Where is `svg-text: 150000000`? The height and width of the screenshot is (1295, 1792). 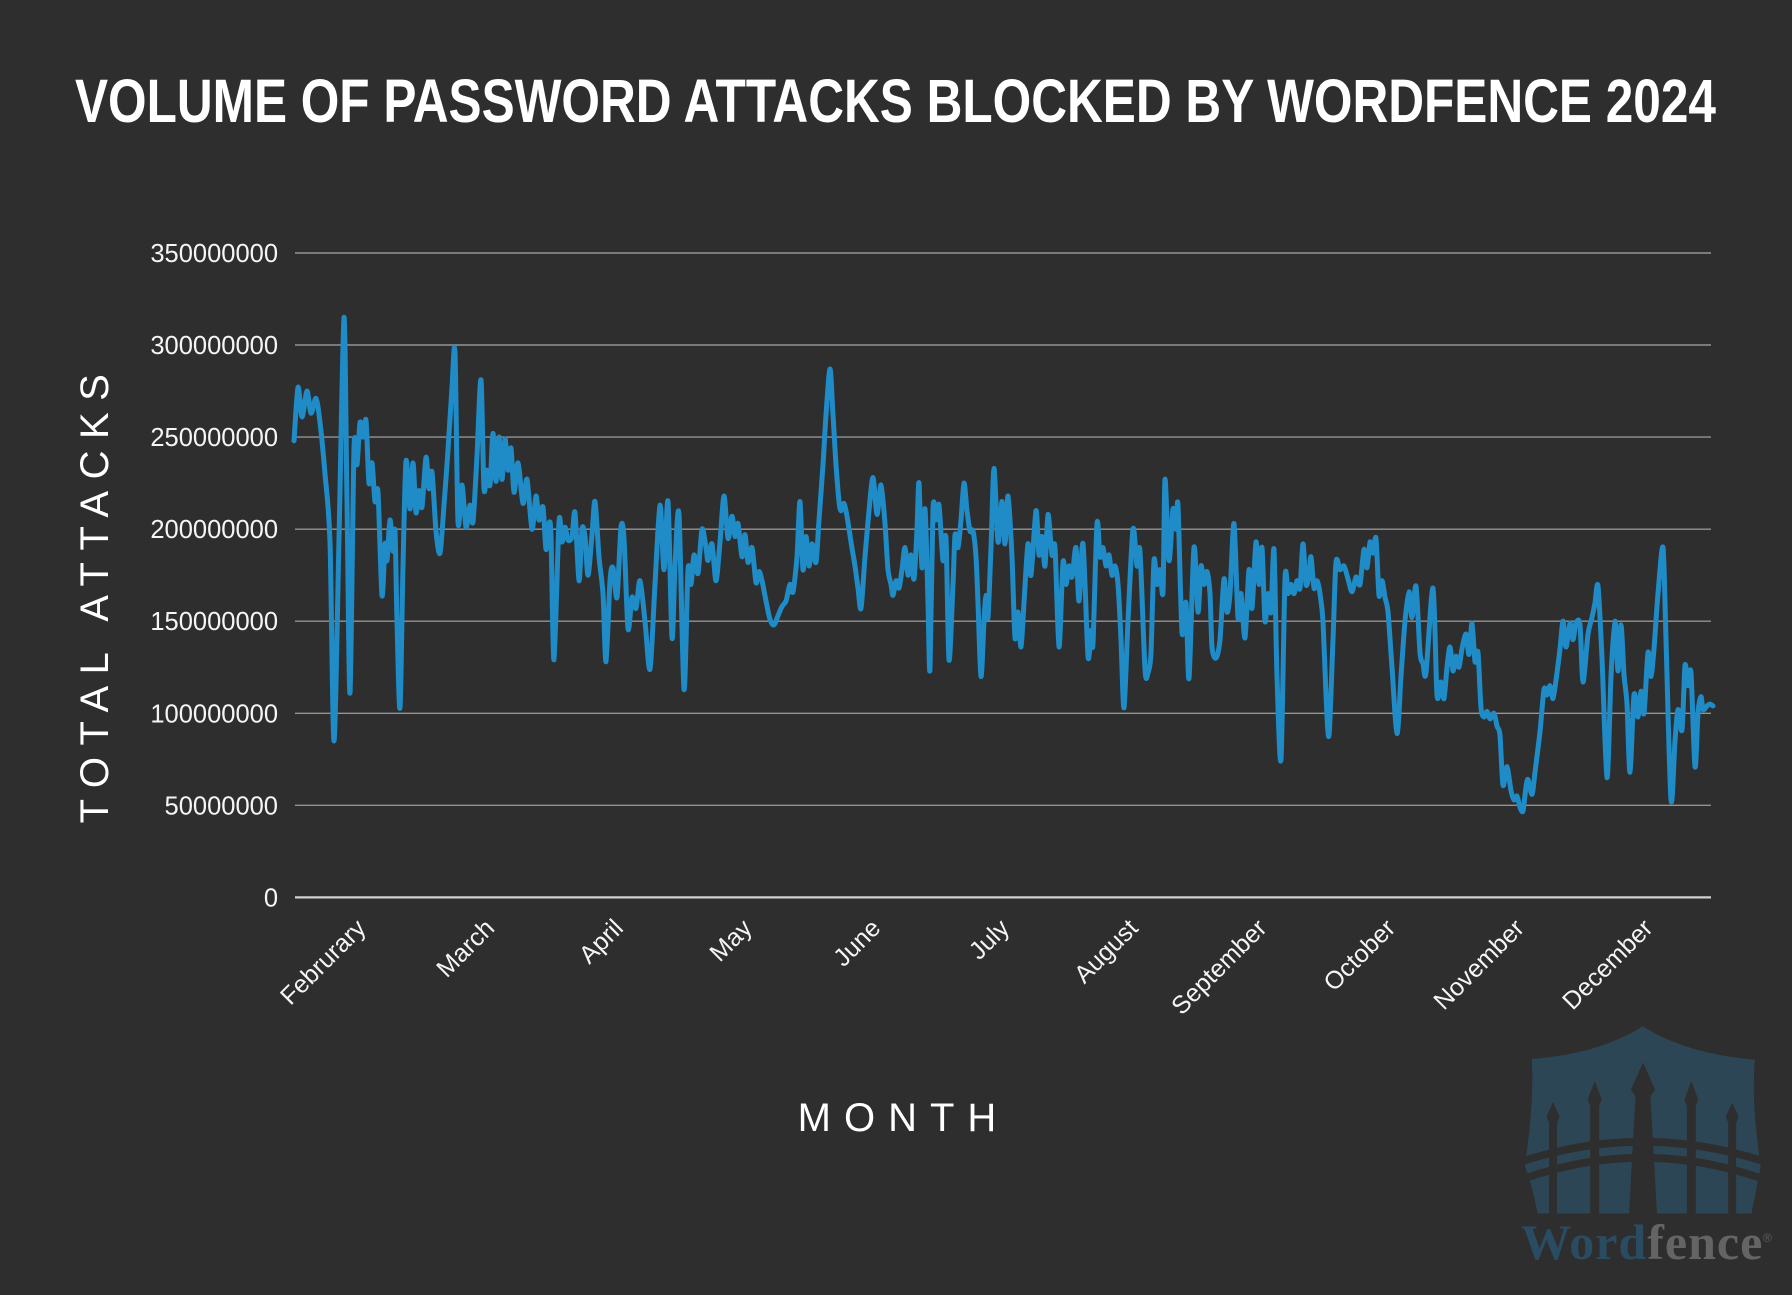
svg-text: 150000000 is located at coordinates (214, 622).